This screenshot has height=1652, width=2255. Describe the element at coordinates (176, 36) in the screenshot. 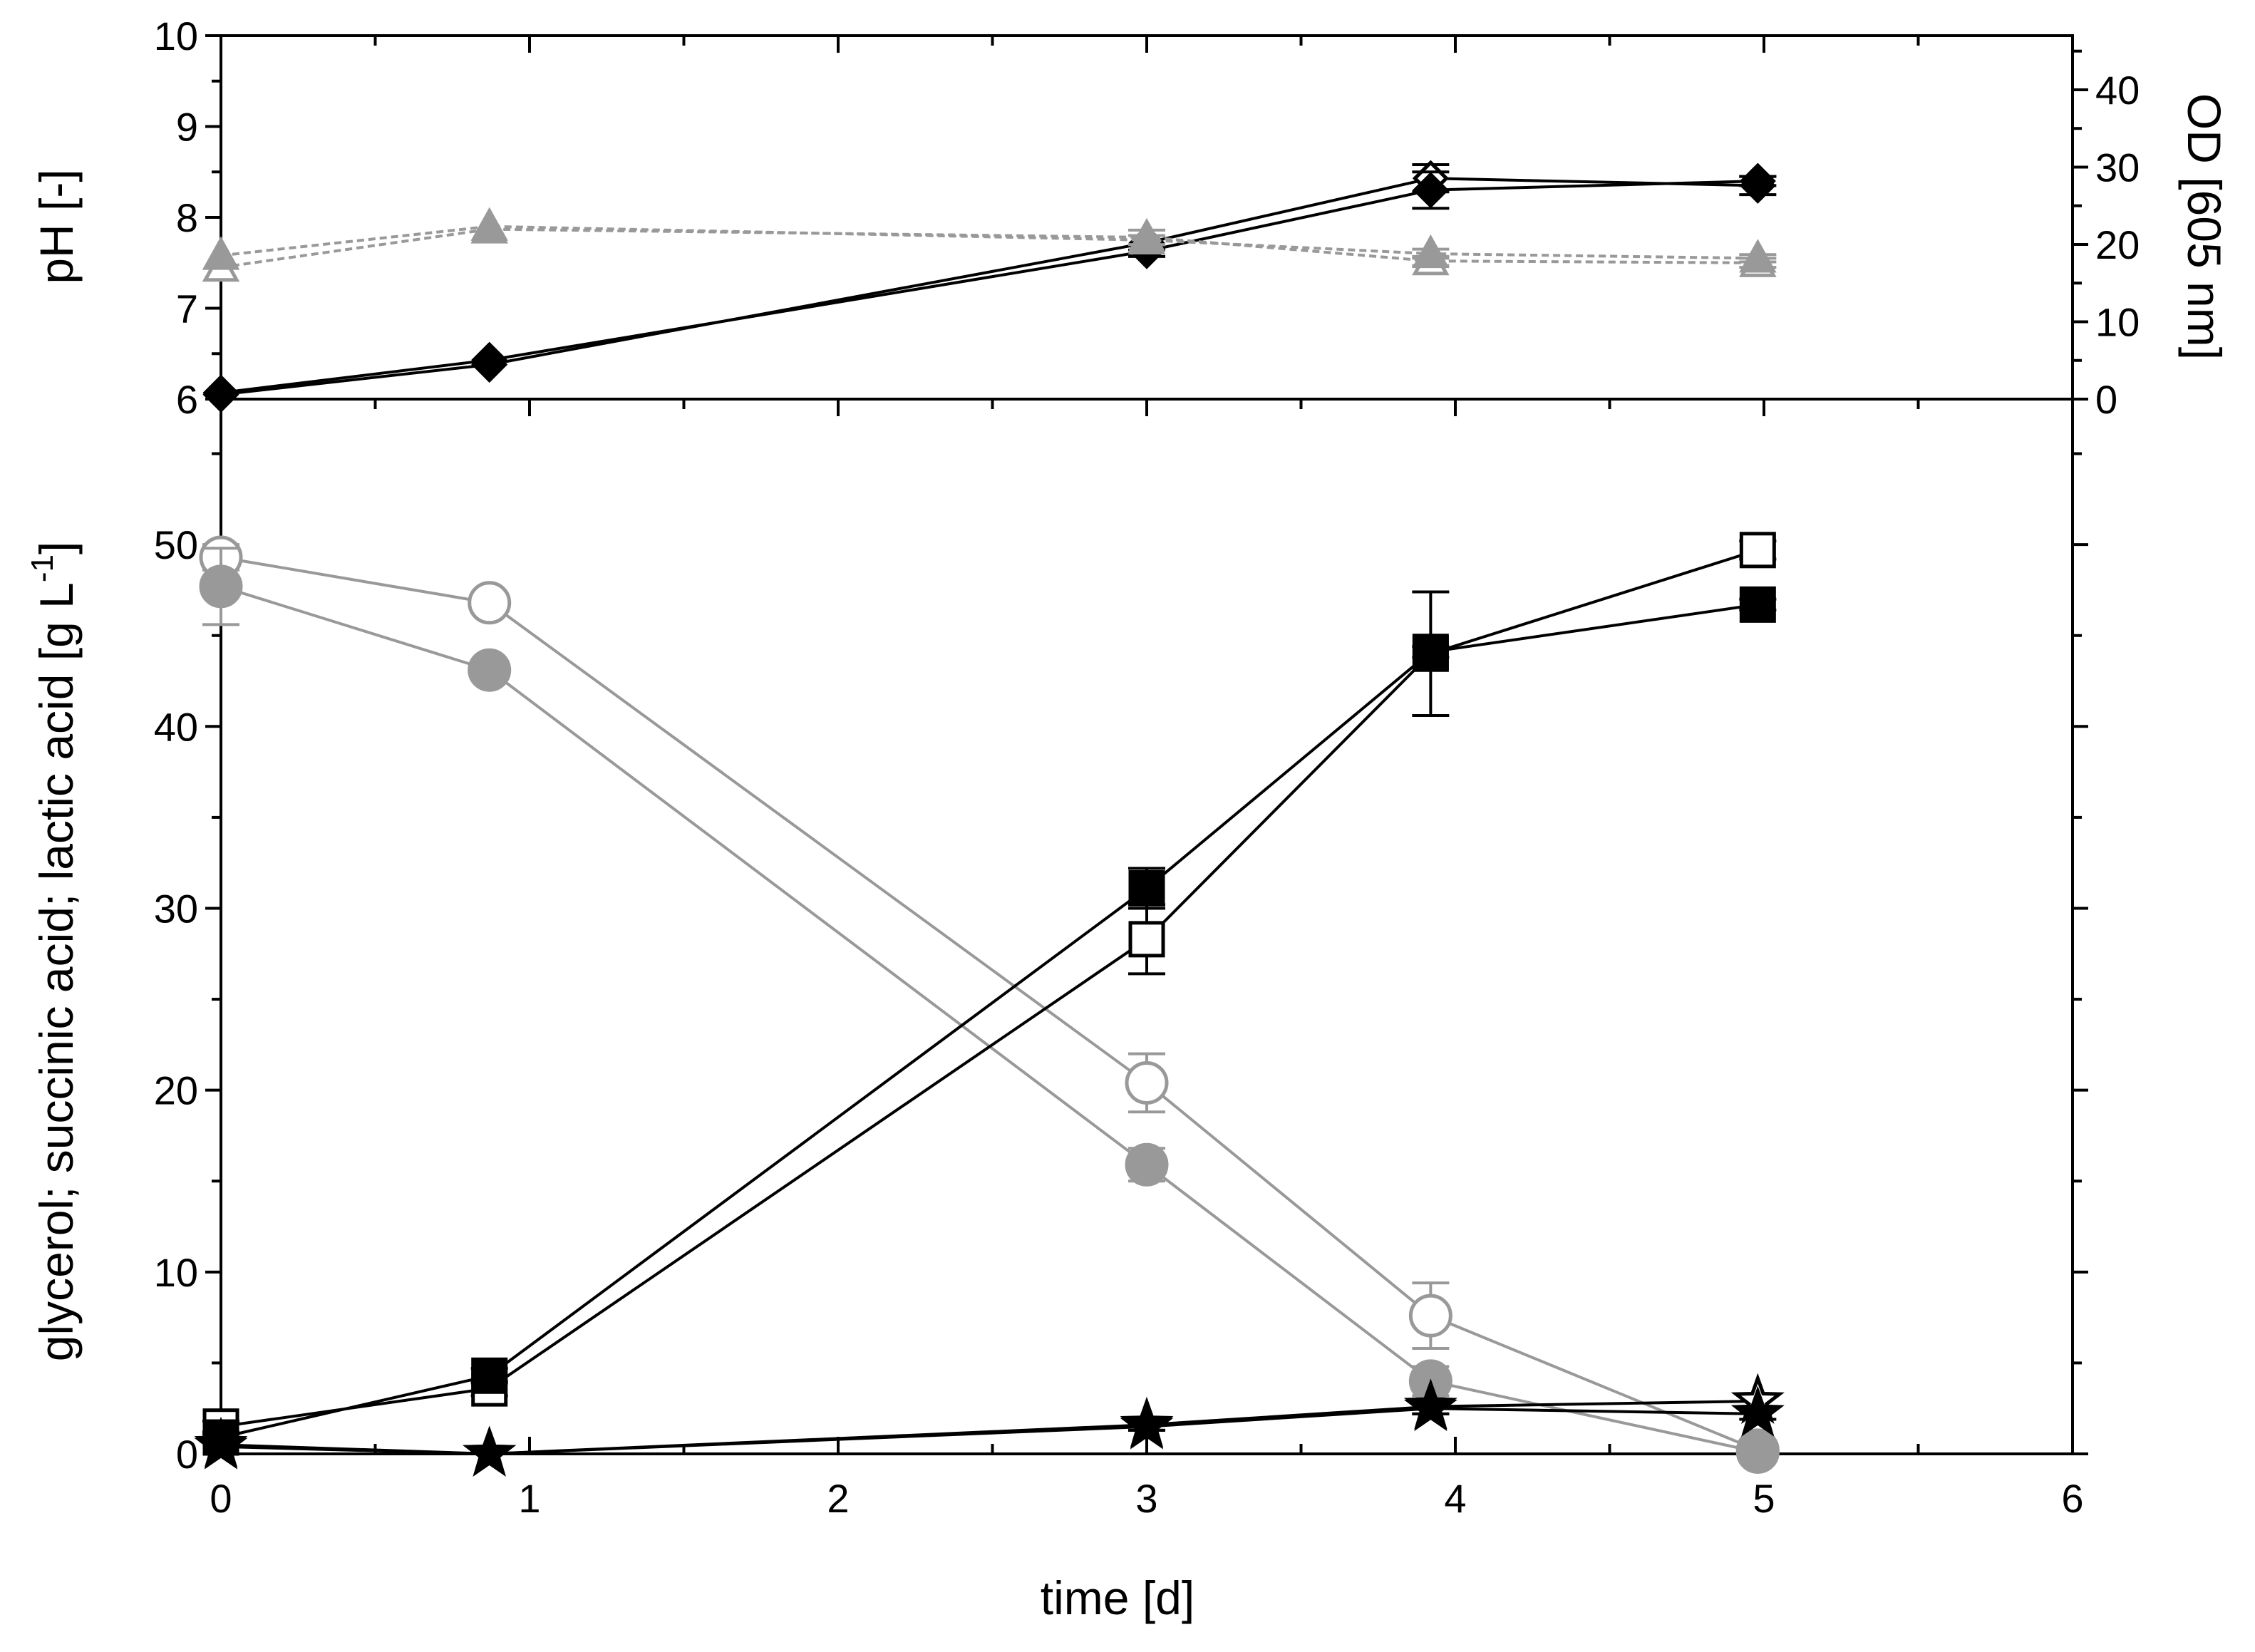

I see `top-y-tick-label: 10` at that location.